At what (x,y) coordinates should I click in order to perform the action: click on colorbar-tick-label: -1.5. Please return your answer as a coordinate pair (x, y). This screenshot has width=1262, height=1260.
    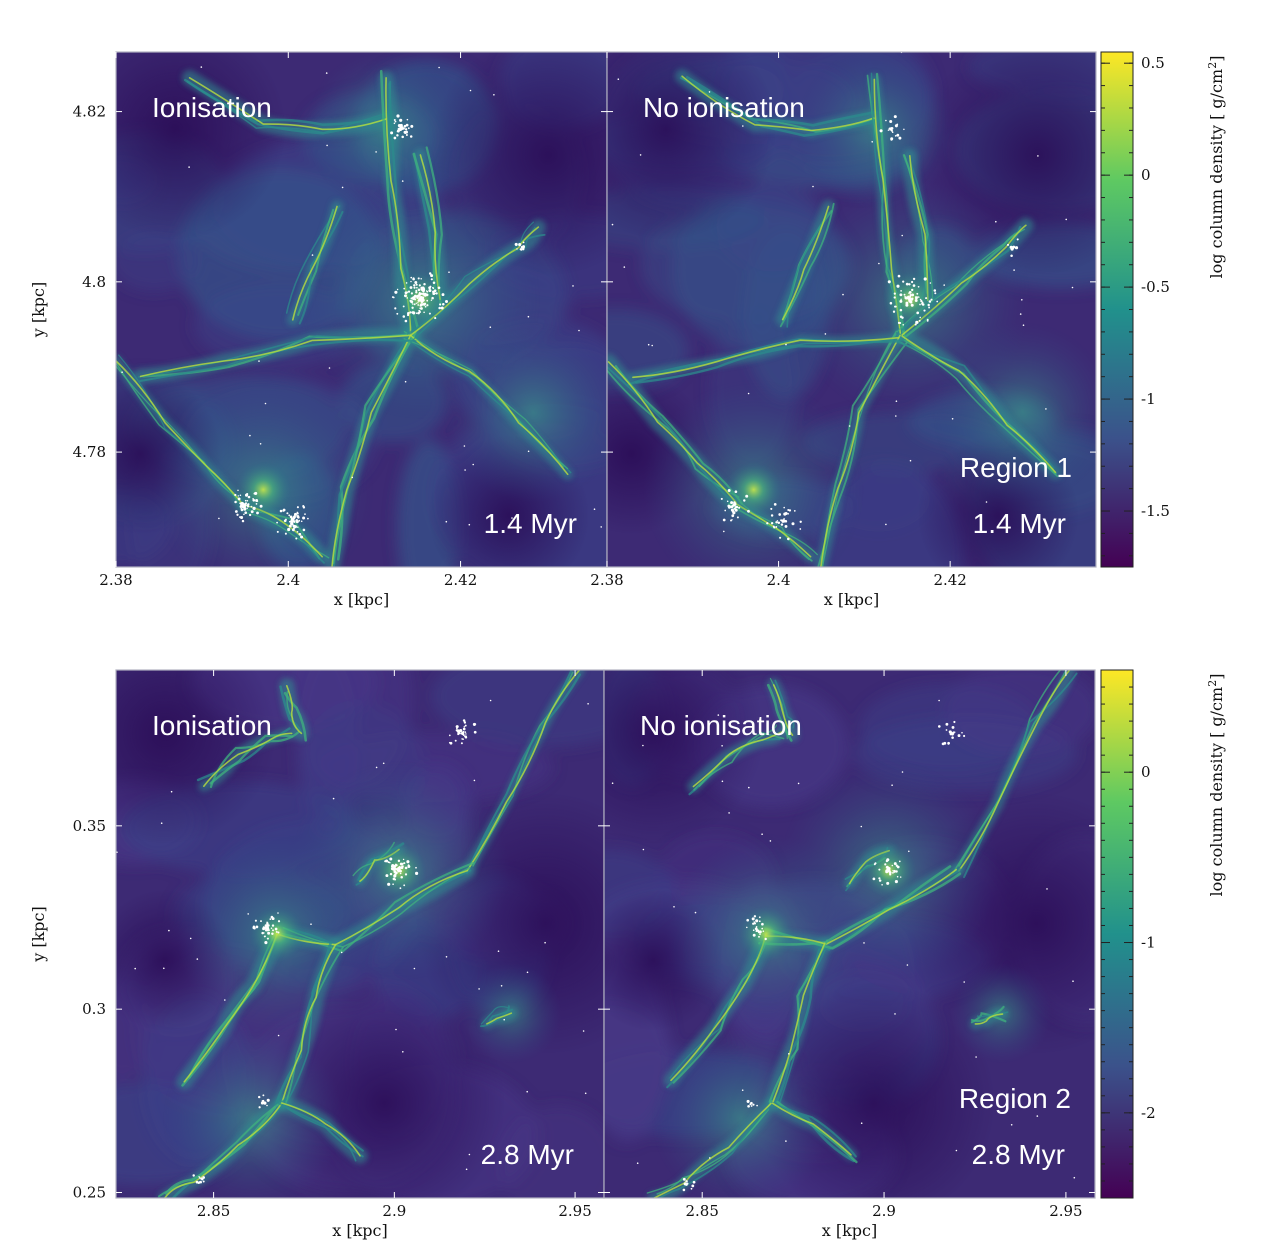
    Looking at the image, I should click on (1155, 511).